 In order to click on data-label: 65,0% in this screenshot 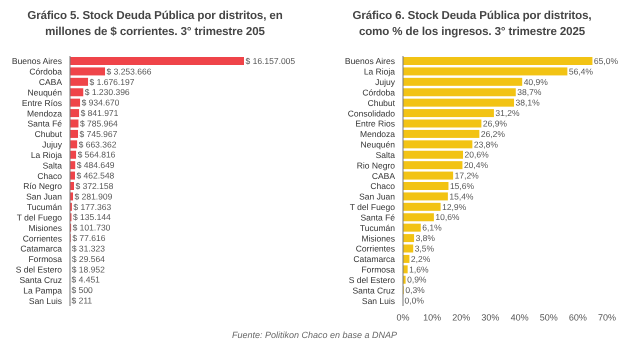, I will do `click(606, 61)`.